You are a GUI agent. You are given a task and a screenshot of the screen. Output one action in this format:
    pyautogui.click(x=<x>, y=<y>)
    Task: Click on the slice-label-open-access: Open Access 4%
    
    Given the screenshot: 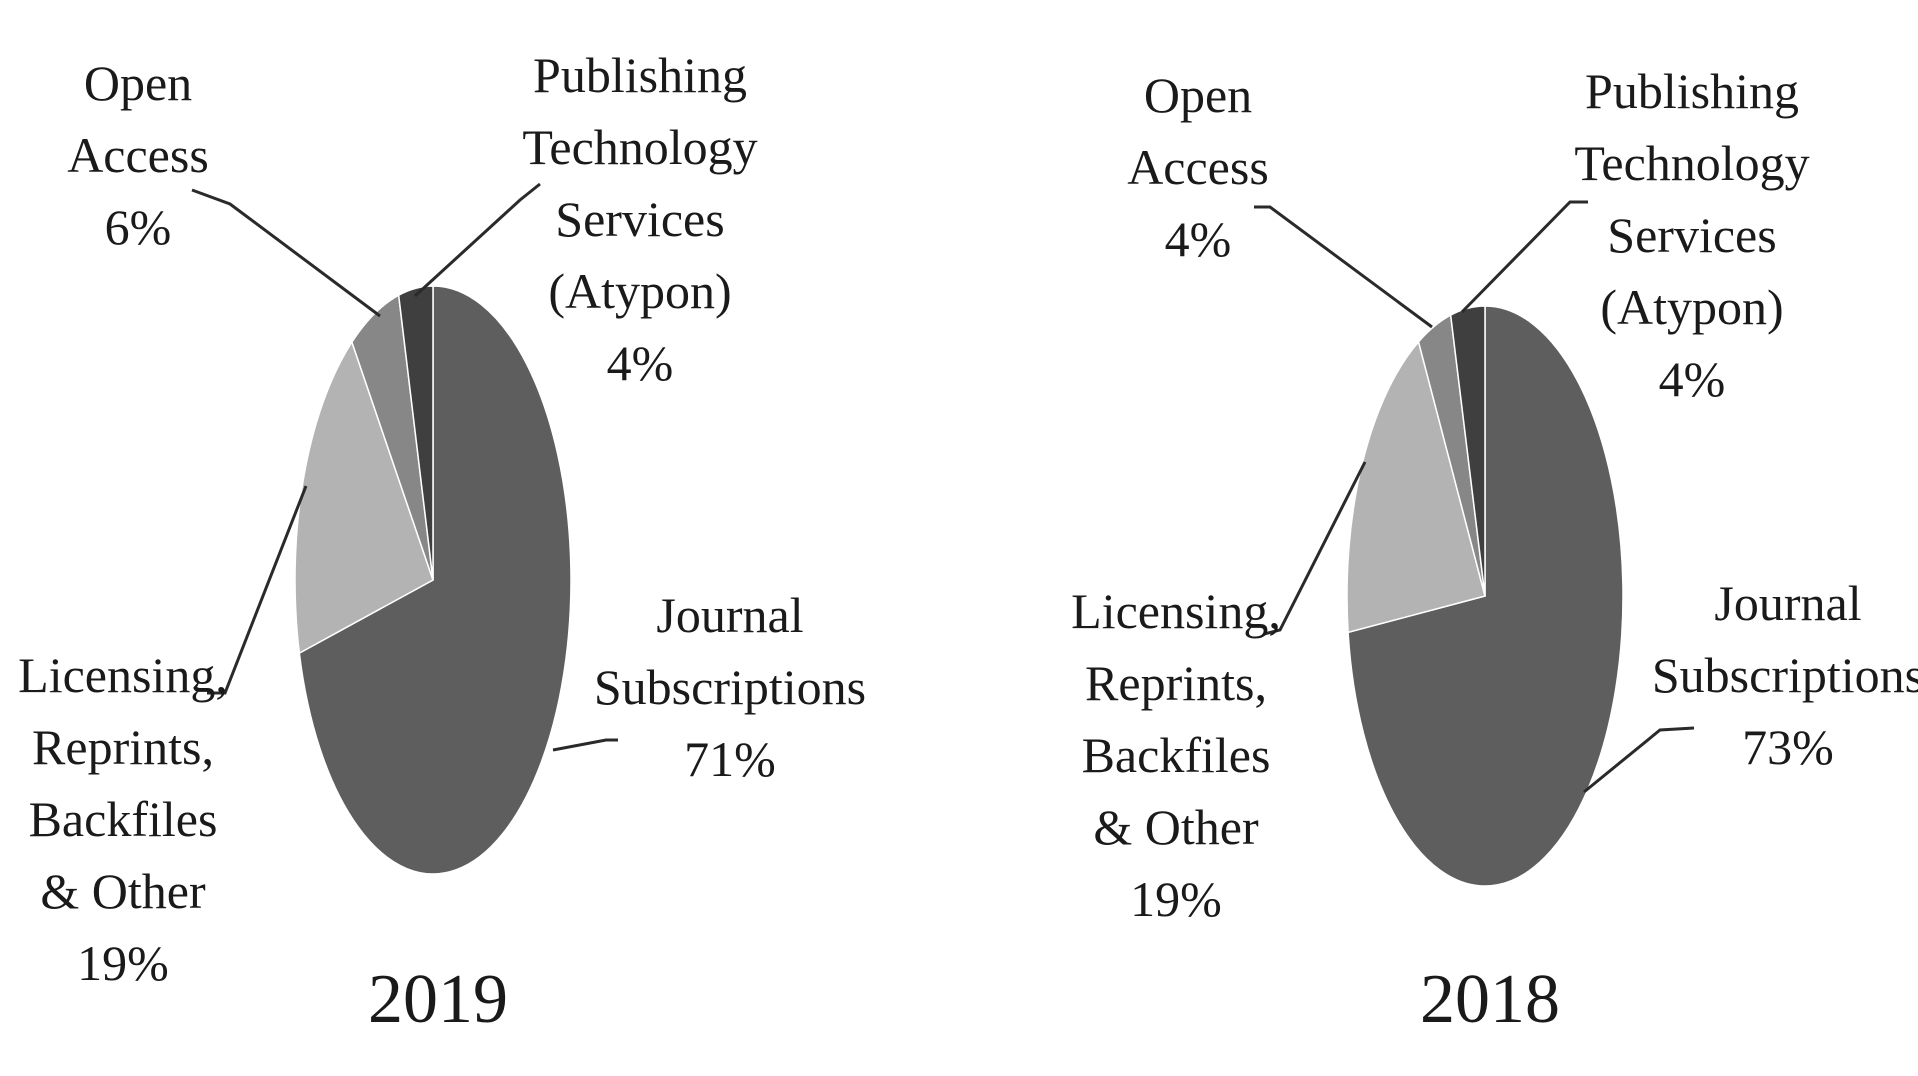 What is the action you would take?
    pyautogui.click(x=1198, y=167)
    